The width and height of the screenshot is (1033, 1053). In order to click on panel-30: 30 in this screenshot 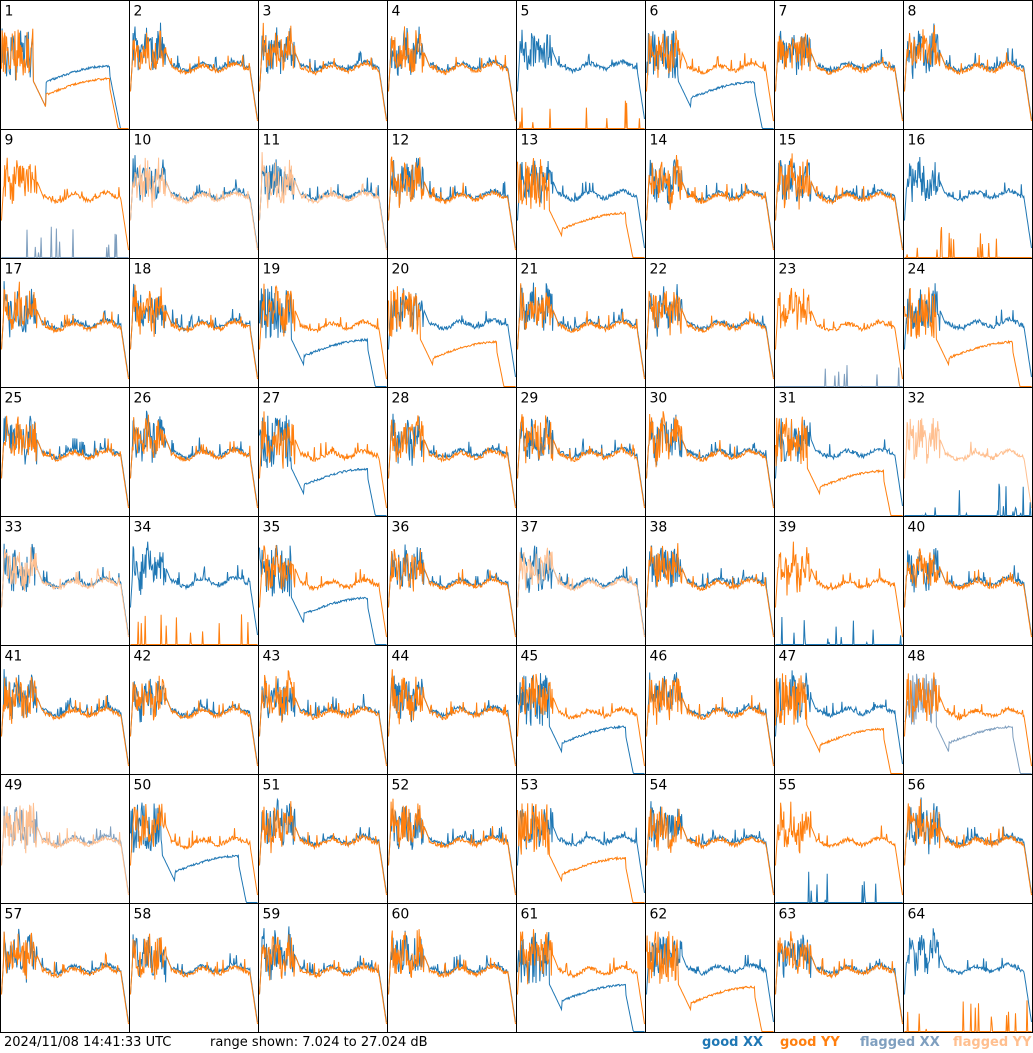, I will do `click(710, 452)`.